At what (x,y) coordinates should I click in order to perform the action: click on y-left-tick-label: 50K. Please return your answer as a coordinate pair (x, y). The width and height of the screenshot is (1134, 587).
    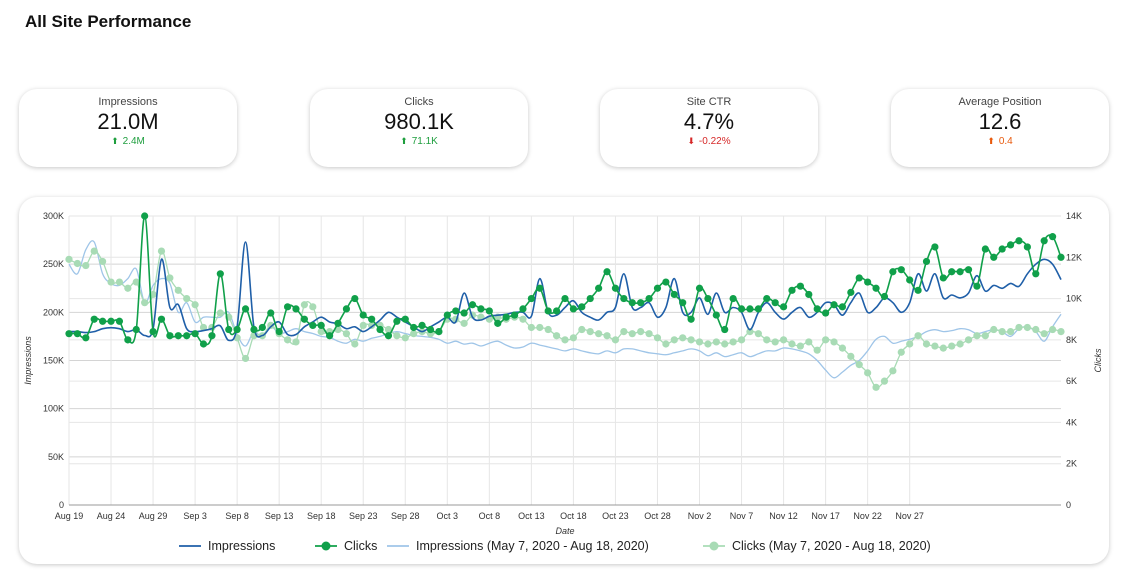
    Looking at the image, I should click on (56, 457).